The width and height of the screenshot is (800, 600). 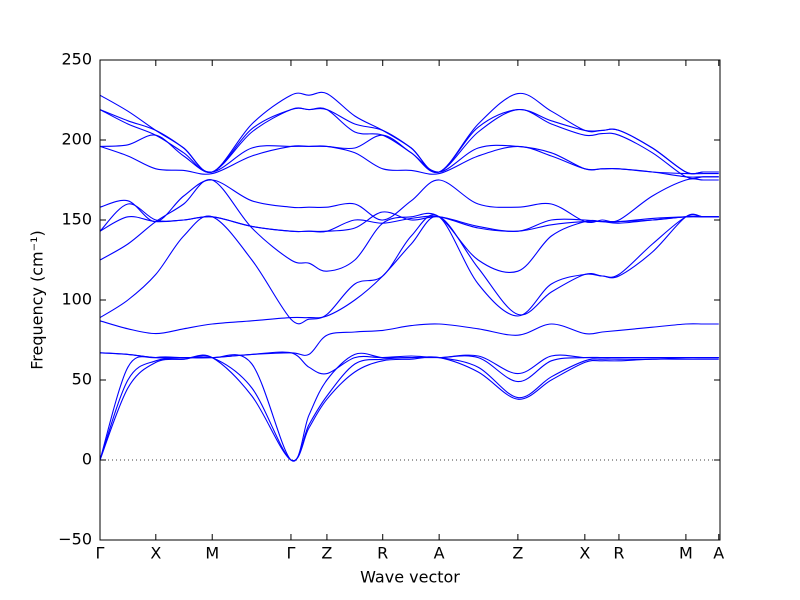 What do you see at coordinates (76, 299) in the screenshot?
I see `y-tick-label: 100` at bounding box center [76, 299].